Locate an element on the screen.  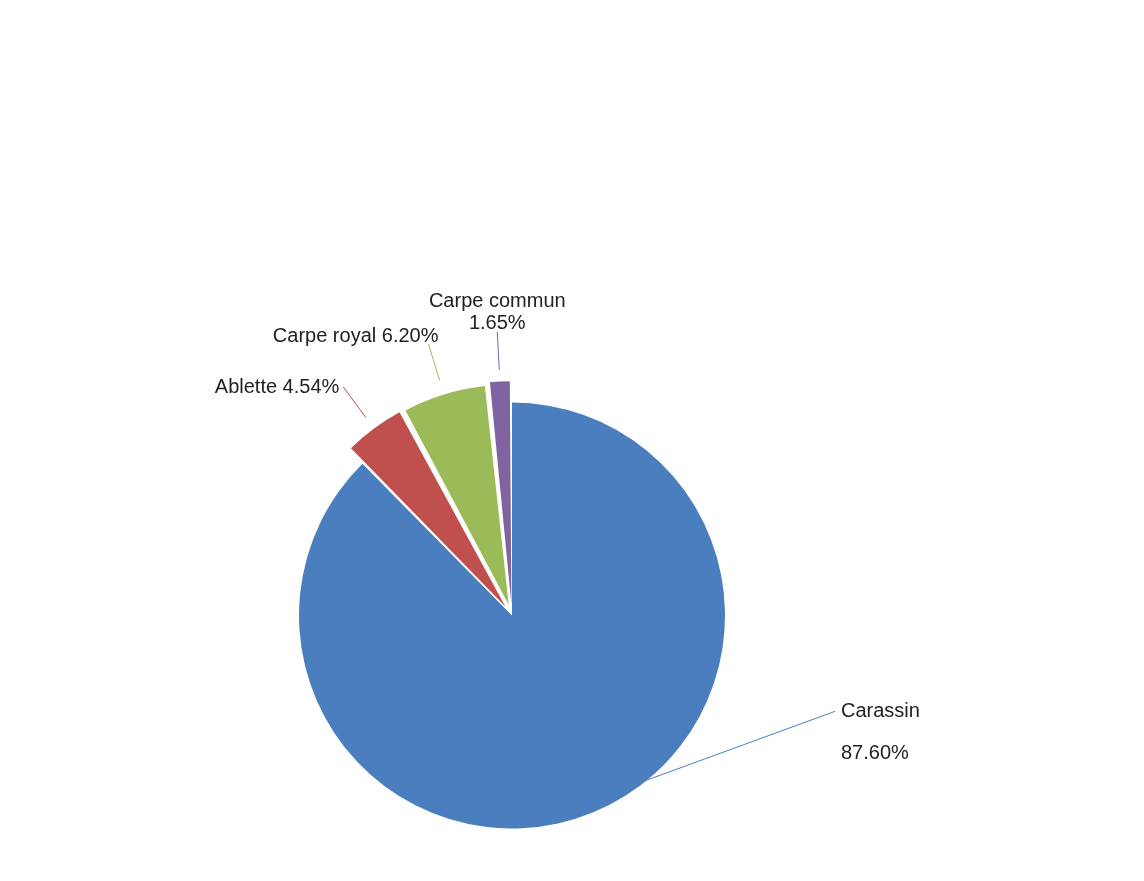
data-label: 1.65% is located at coordinates (497, 322).